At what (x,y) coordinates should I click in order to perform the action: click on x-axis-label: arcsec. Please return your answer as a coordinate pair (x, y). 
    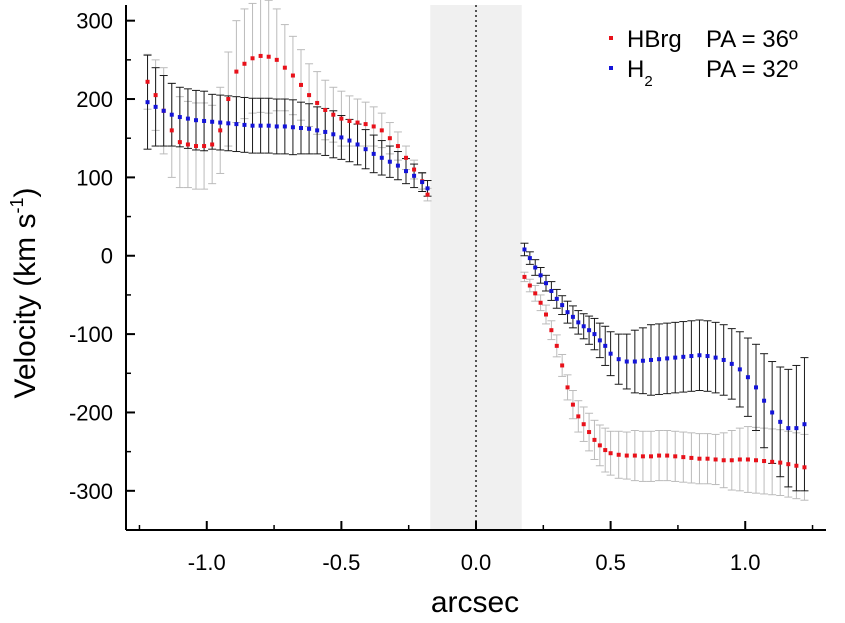
    Looking at the image, I should click on (475, 602).